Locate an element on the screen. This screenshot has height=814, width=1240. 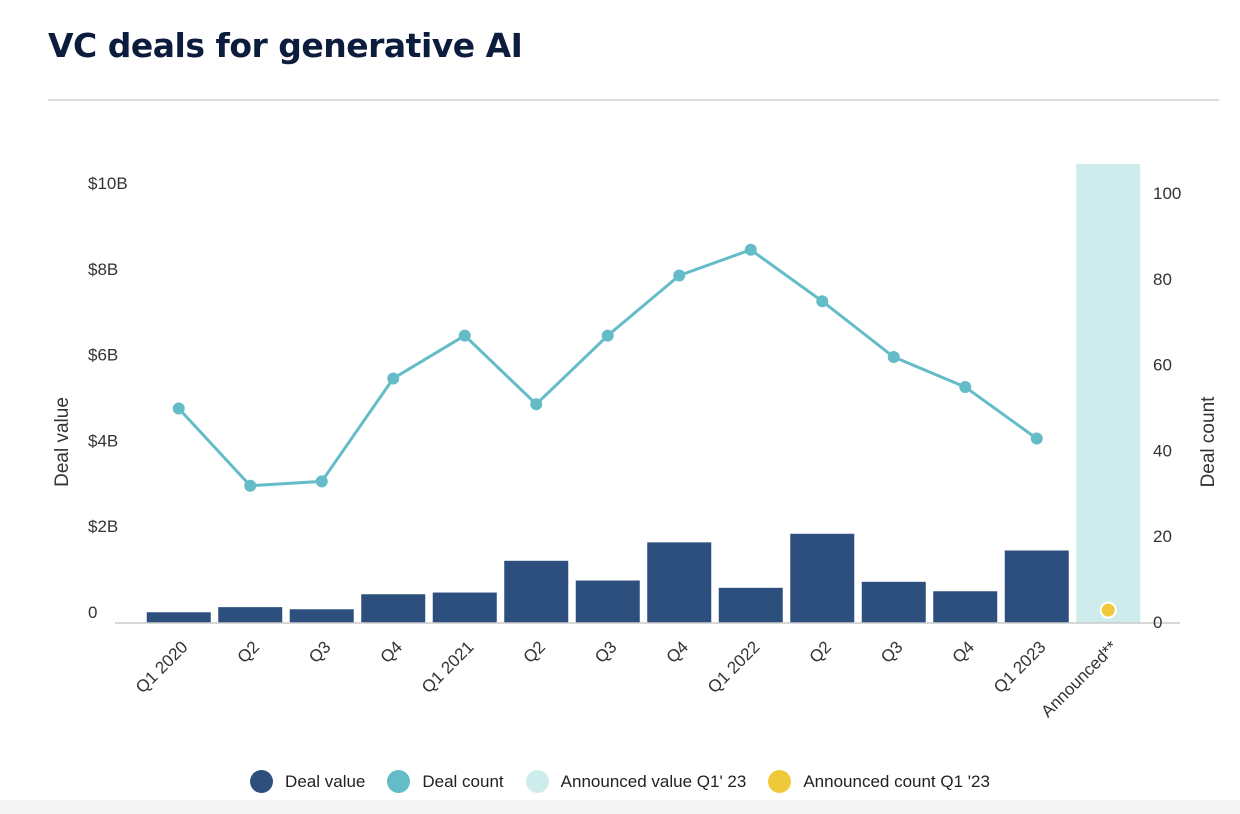
legend-item-deal-count: Deal count is located at coordinates (445, 781).